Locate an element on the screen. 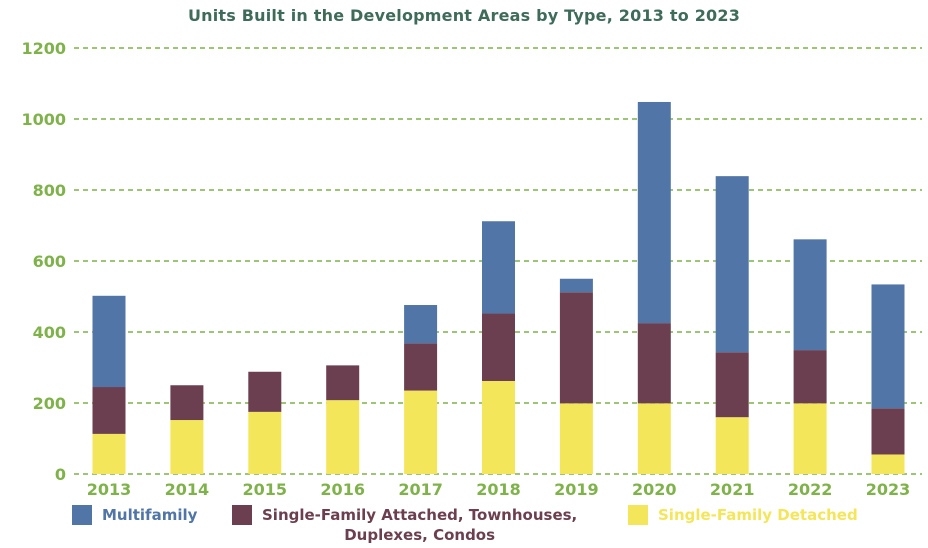  y-tick-label: 1200 is located at coordinates (43, 48).